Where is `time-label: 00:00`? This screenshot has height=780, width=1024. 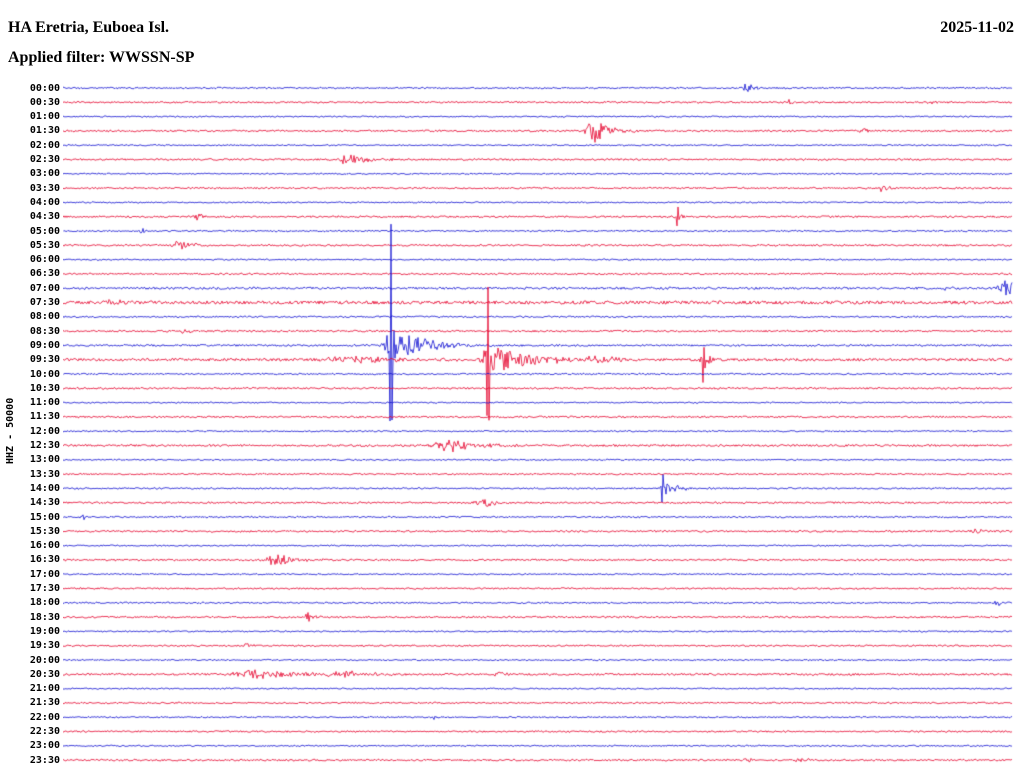 time-label: 00:00 is located at coordinates (44, 88).